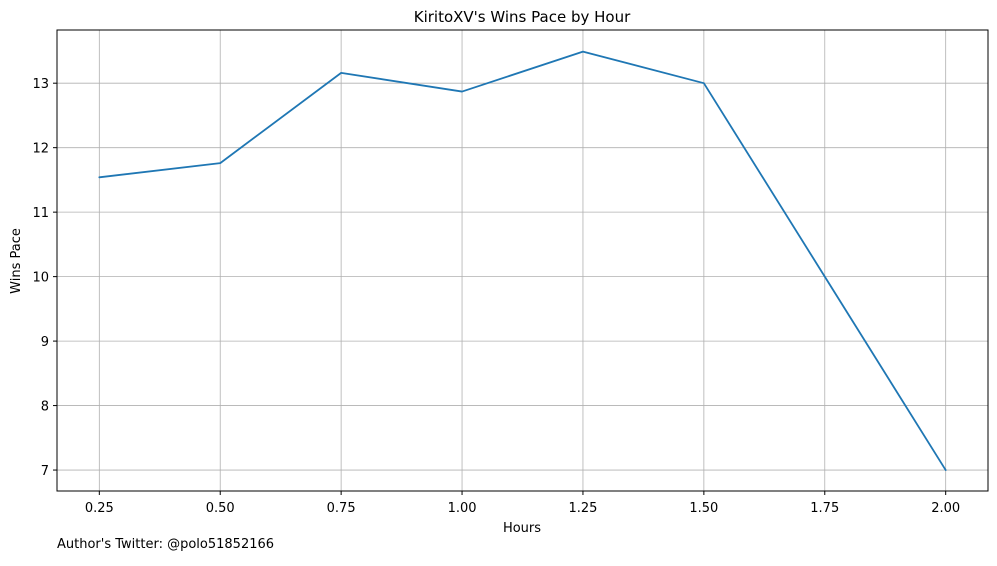 The image size is (997, 566). What do you see at coordinates (40, 84) in the screenshot?
I see `y-tick-label: 13` at bounding box center [40, 84].